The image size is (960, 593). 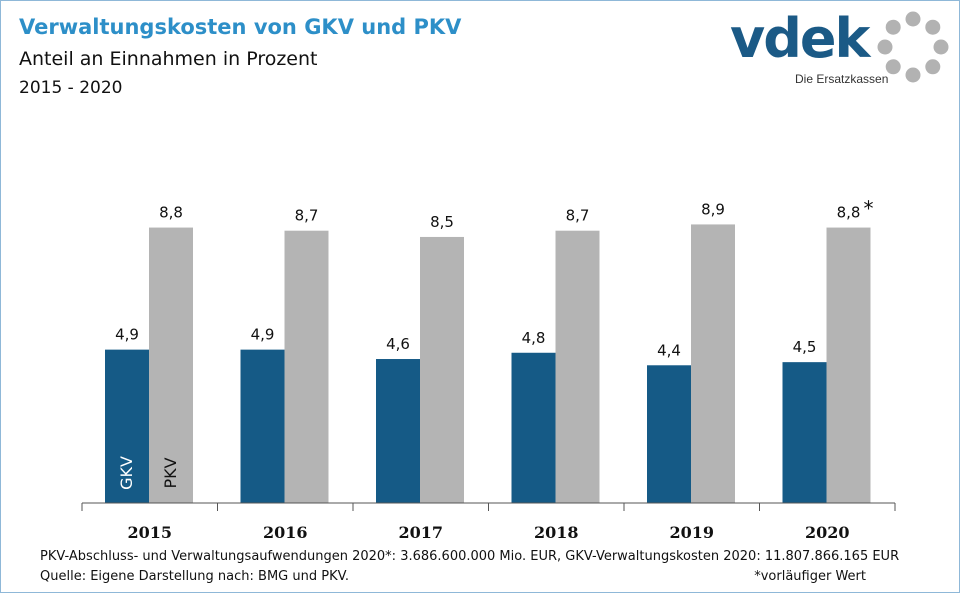 I want to click on data-label-gkv: 4,5, so click(x=805, y=347).